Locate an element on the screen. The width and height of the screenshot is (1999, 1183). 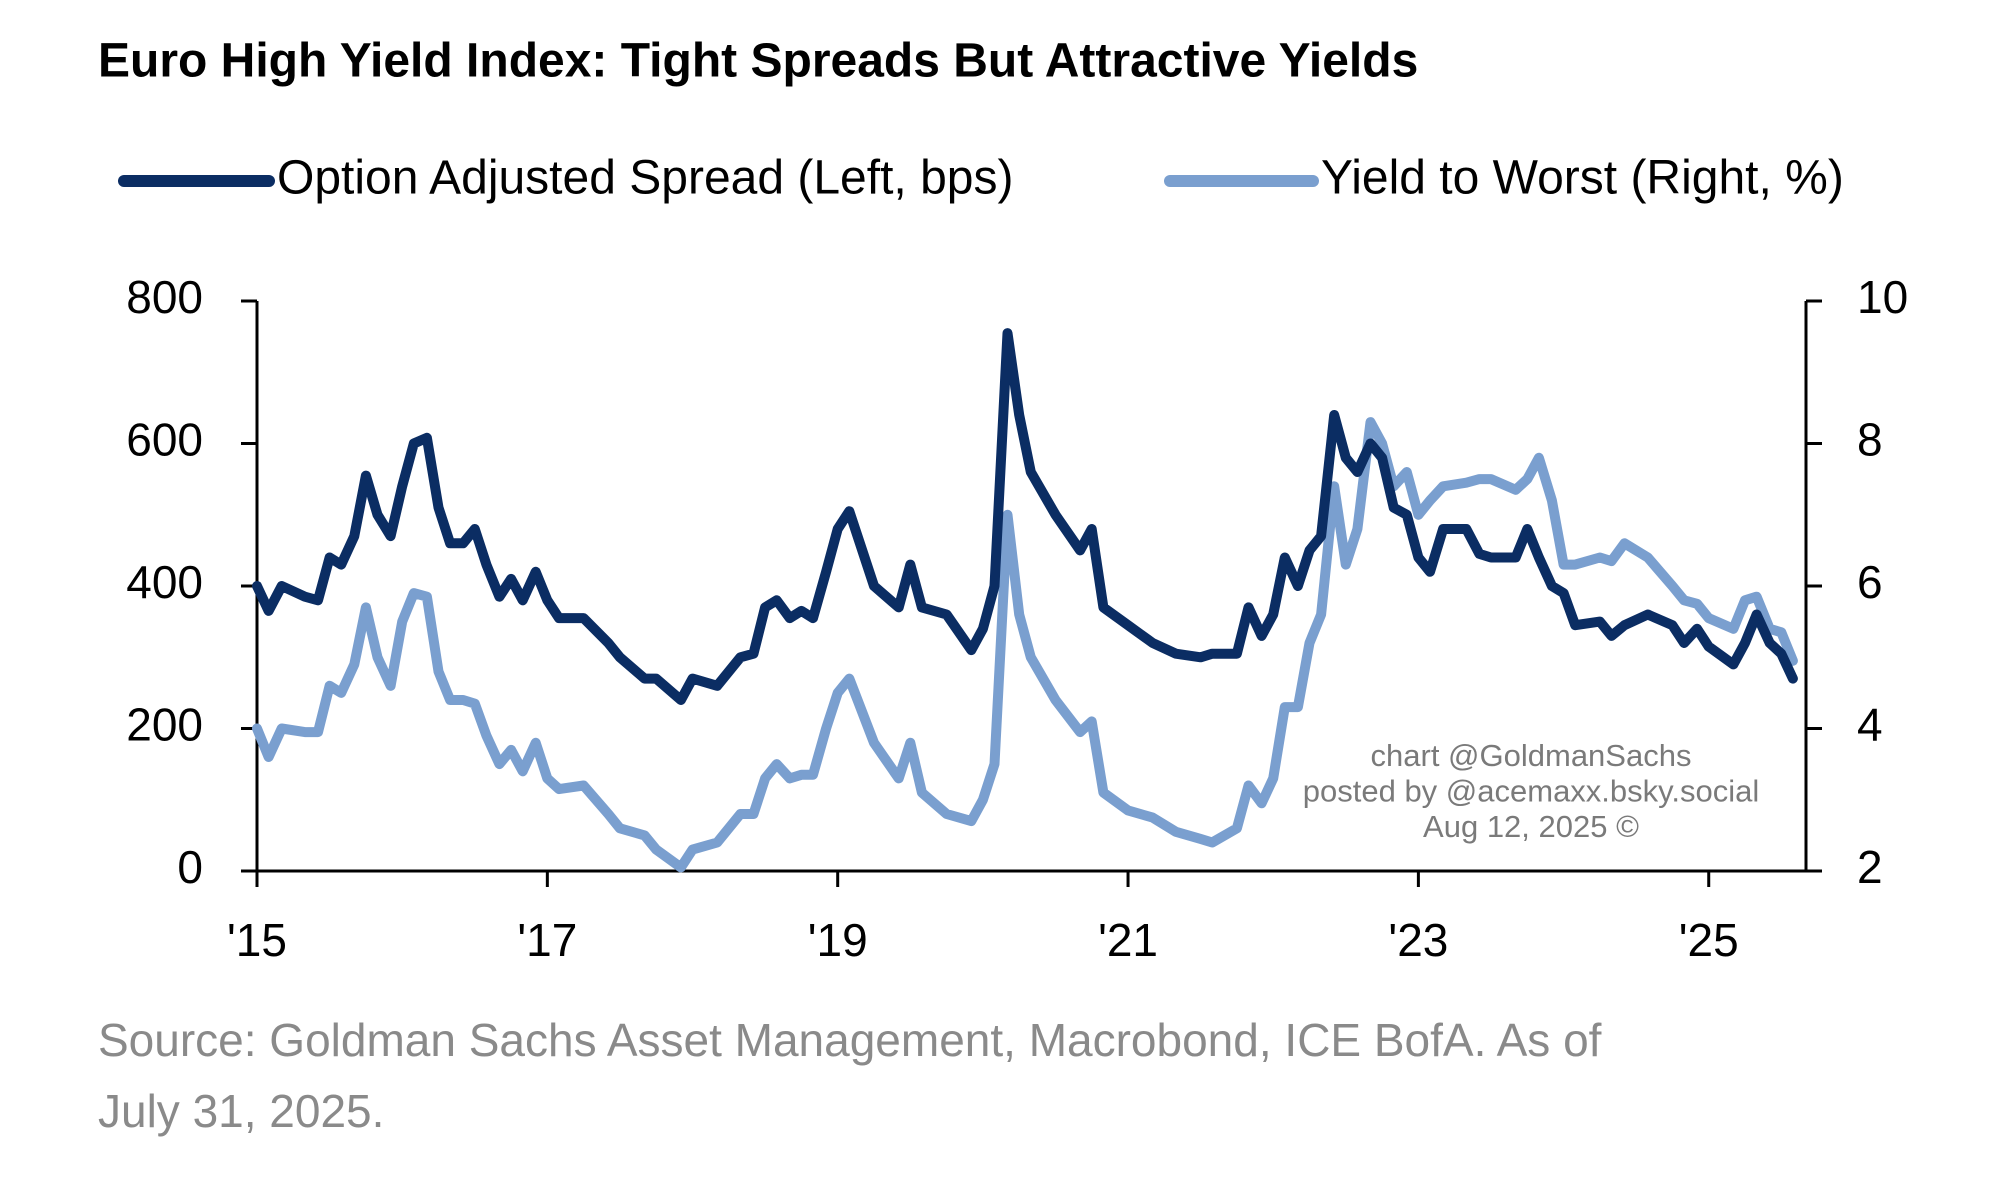
y2-tick-label: 8 is located at coordinates (1870, 440).